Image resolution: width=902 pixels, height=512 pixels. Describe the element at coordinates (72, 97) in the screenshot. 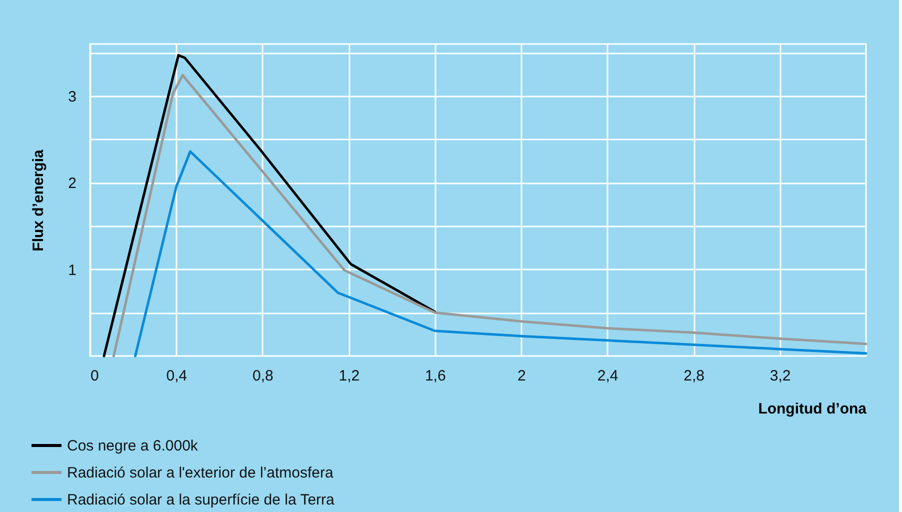

I see `y-tick-label: 3` at that location.